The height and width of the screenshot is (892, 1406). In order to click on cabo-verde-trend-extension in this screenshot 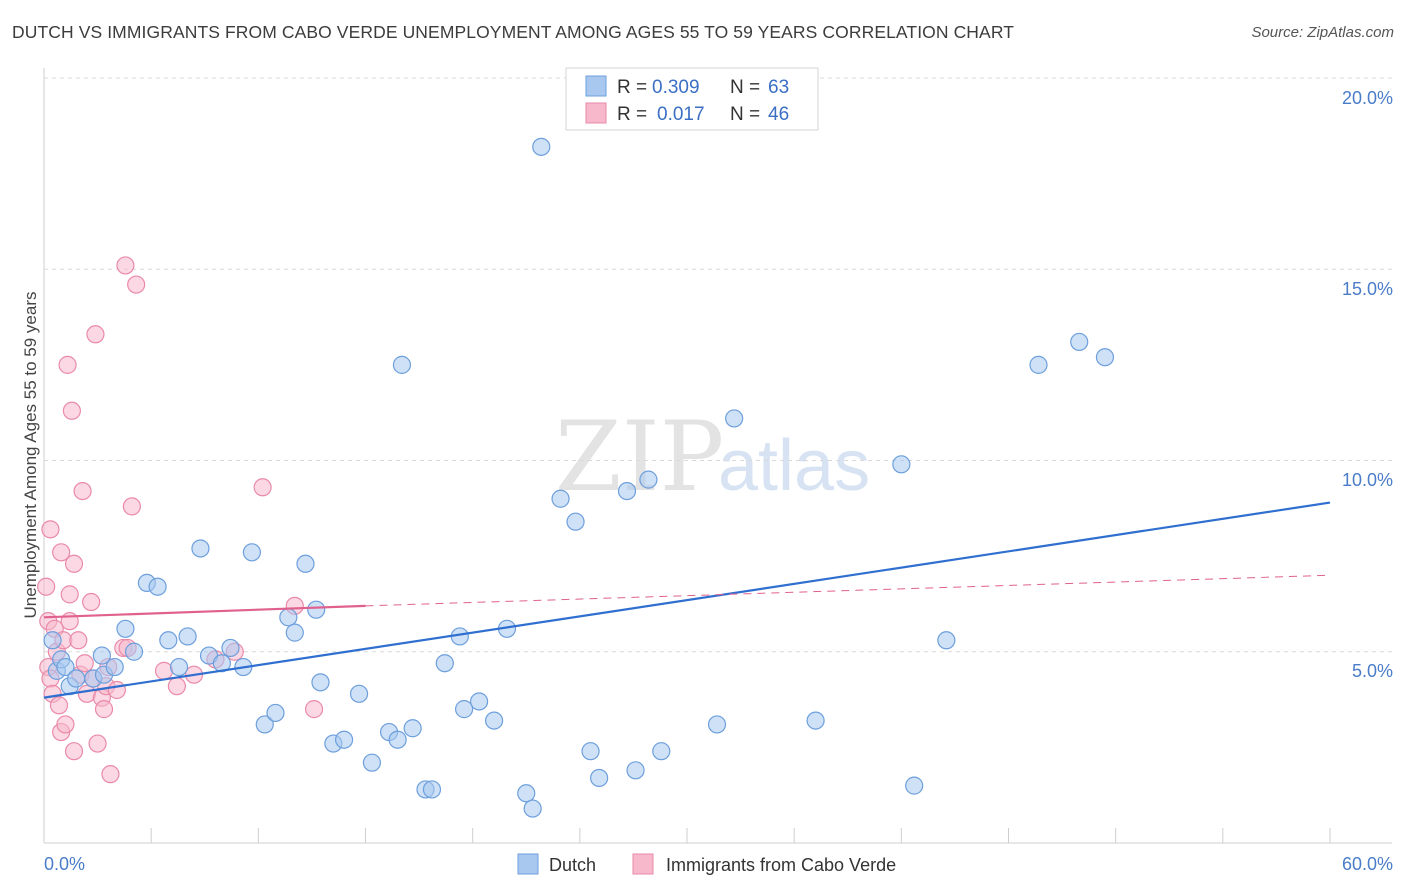, I will do `click(848, 590)`.